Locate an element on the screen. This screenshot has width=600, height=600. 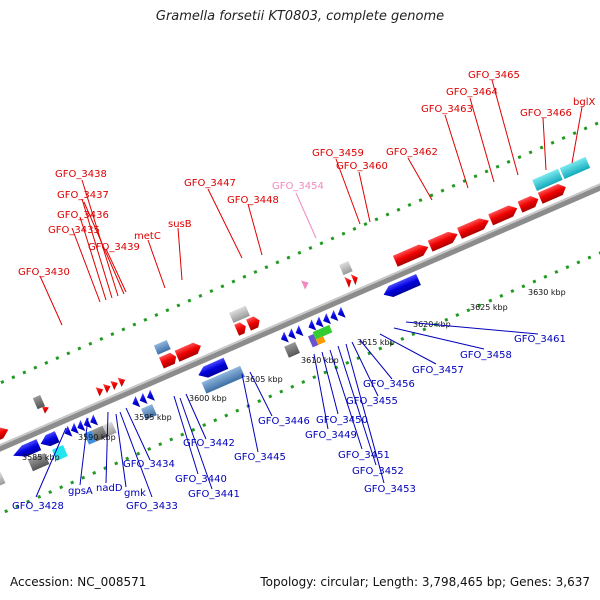
gene-label-GFO_3465: GFO_3465 is located at coordinates (494, 75).